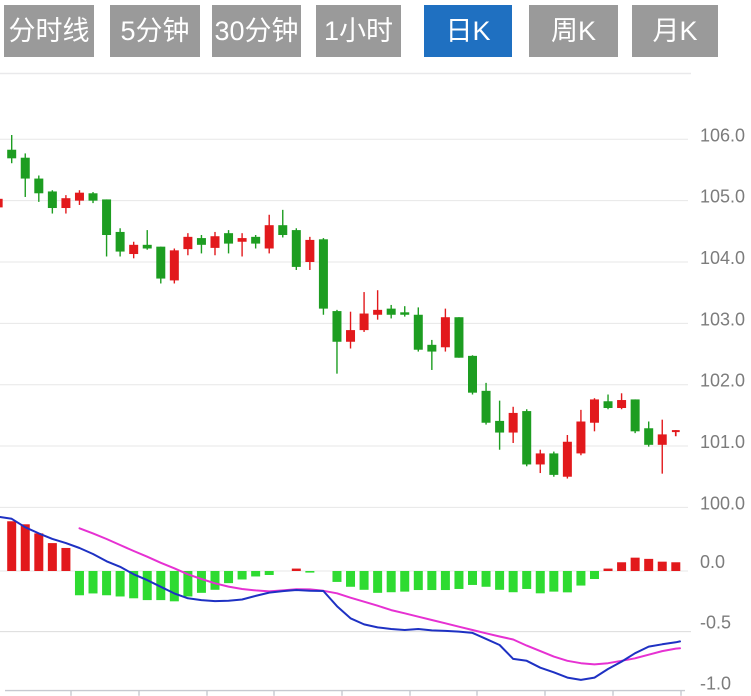 The width and height of the screenshot is (751, 696). Describe the element at coordinates (344, 561) in the screenshot. I see `macd-histogram` at that location.